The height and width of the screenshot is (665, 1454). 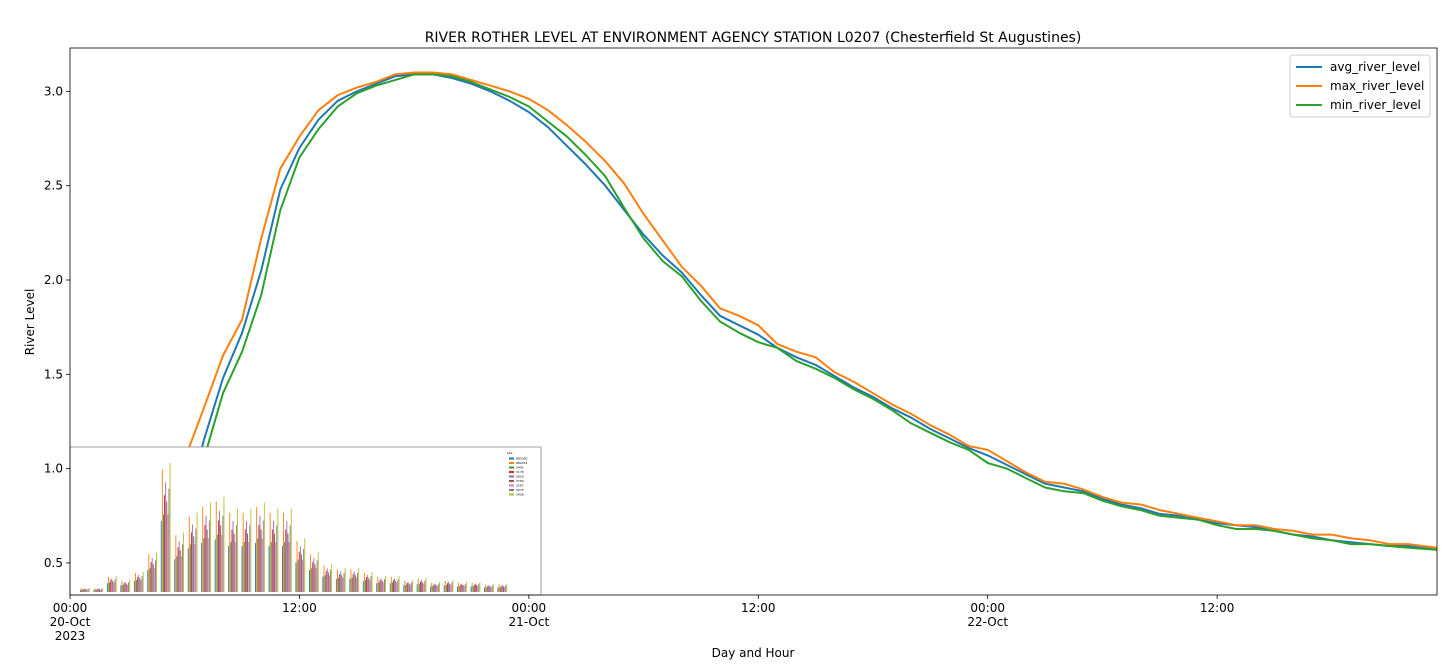 I want to click on inset-legend-label: 3458, so click(x=520, y=495).